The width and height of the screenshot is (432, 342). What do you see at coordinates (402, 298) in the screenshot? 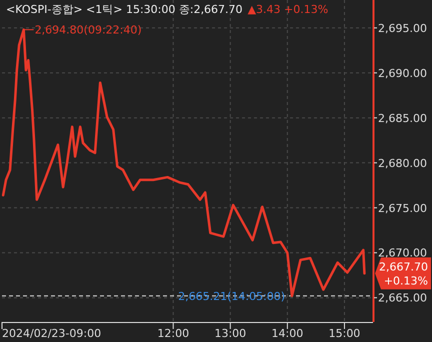
I see `y-tick-label: 2,665.00` at bounding box center [402, 298].